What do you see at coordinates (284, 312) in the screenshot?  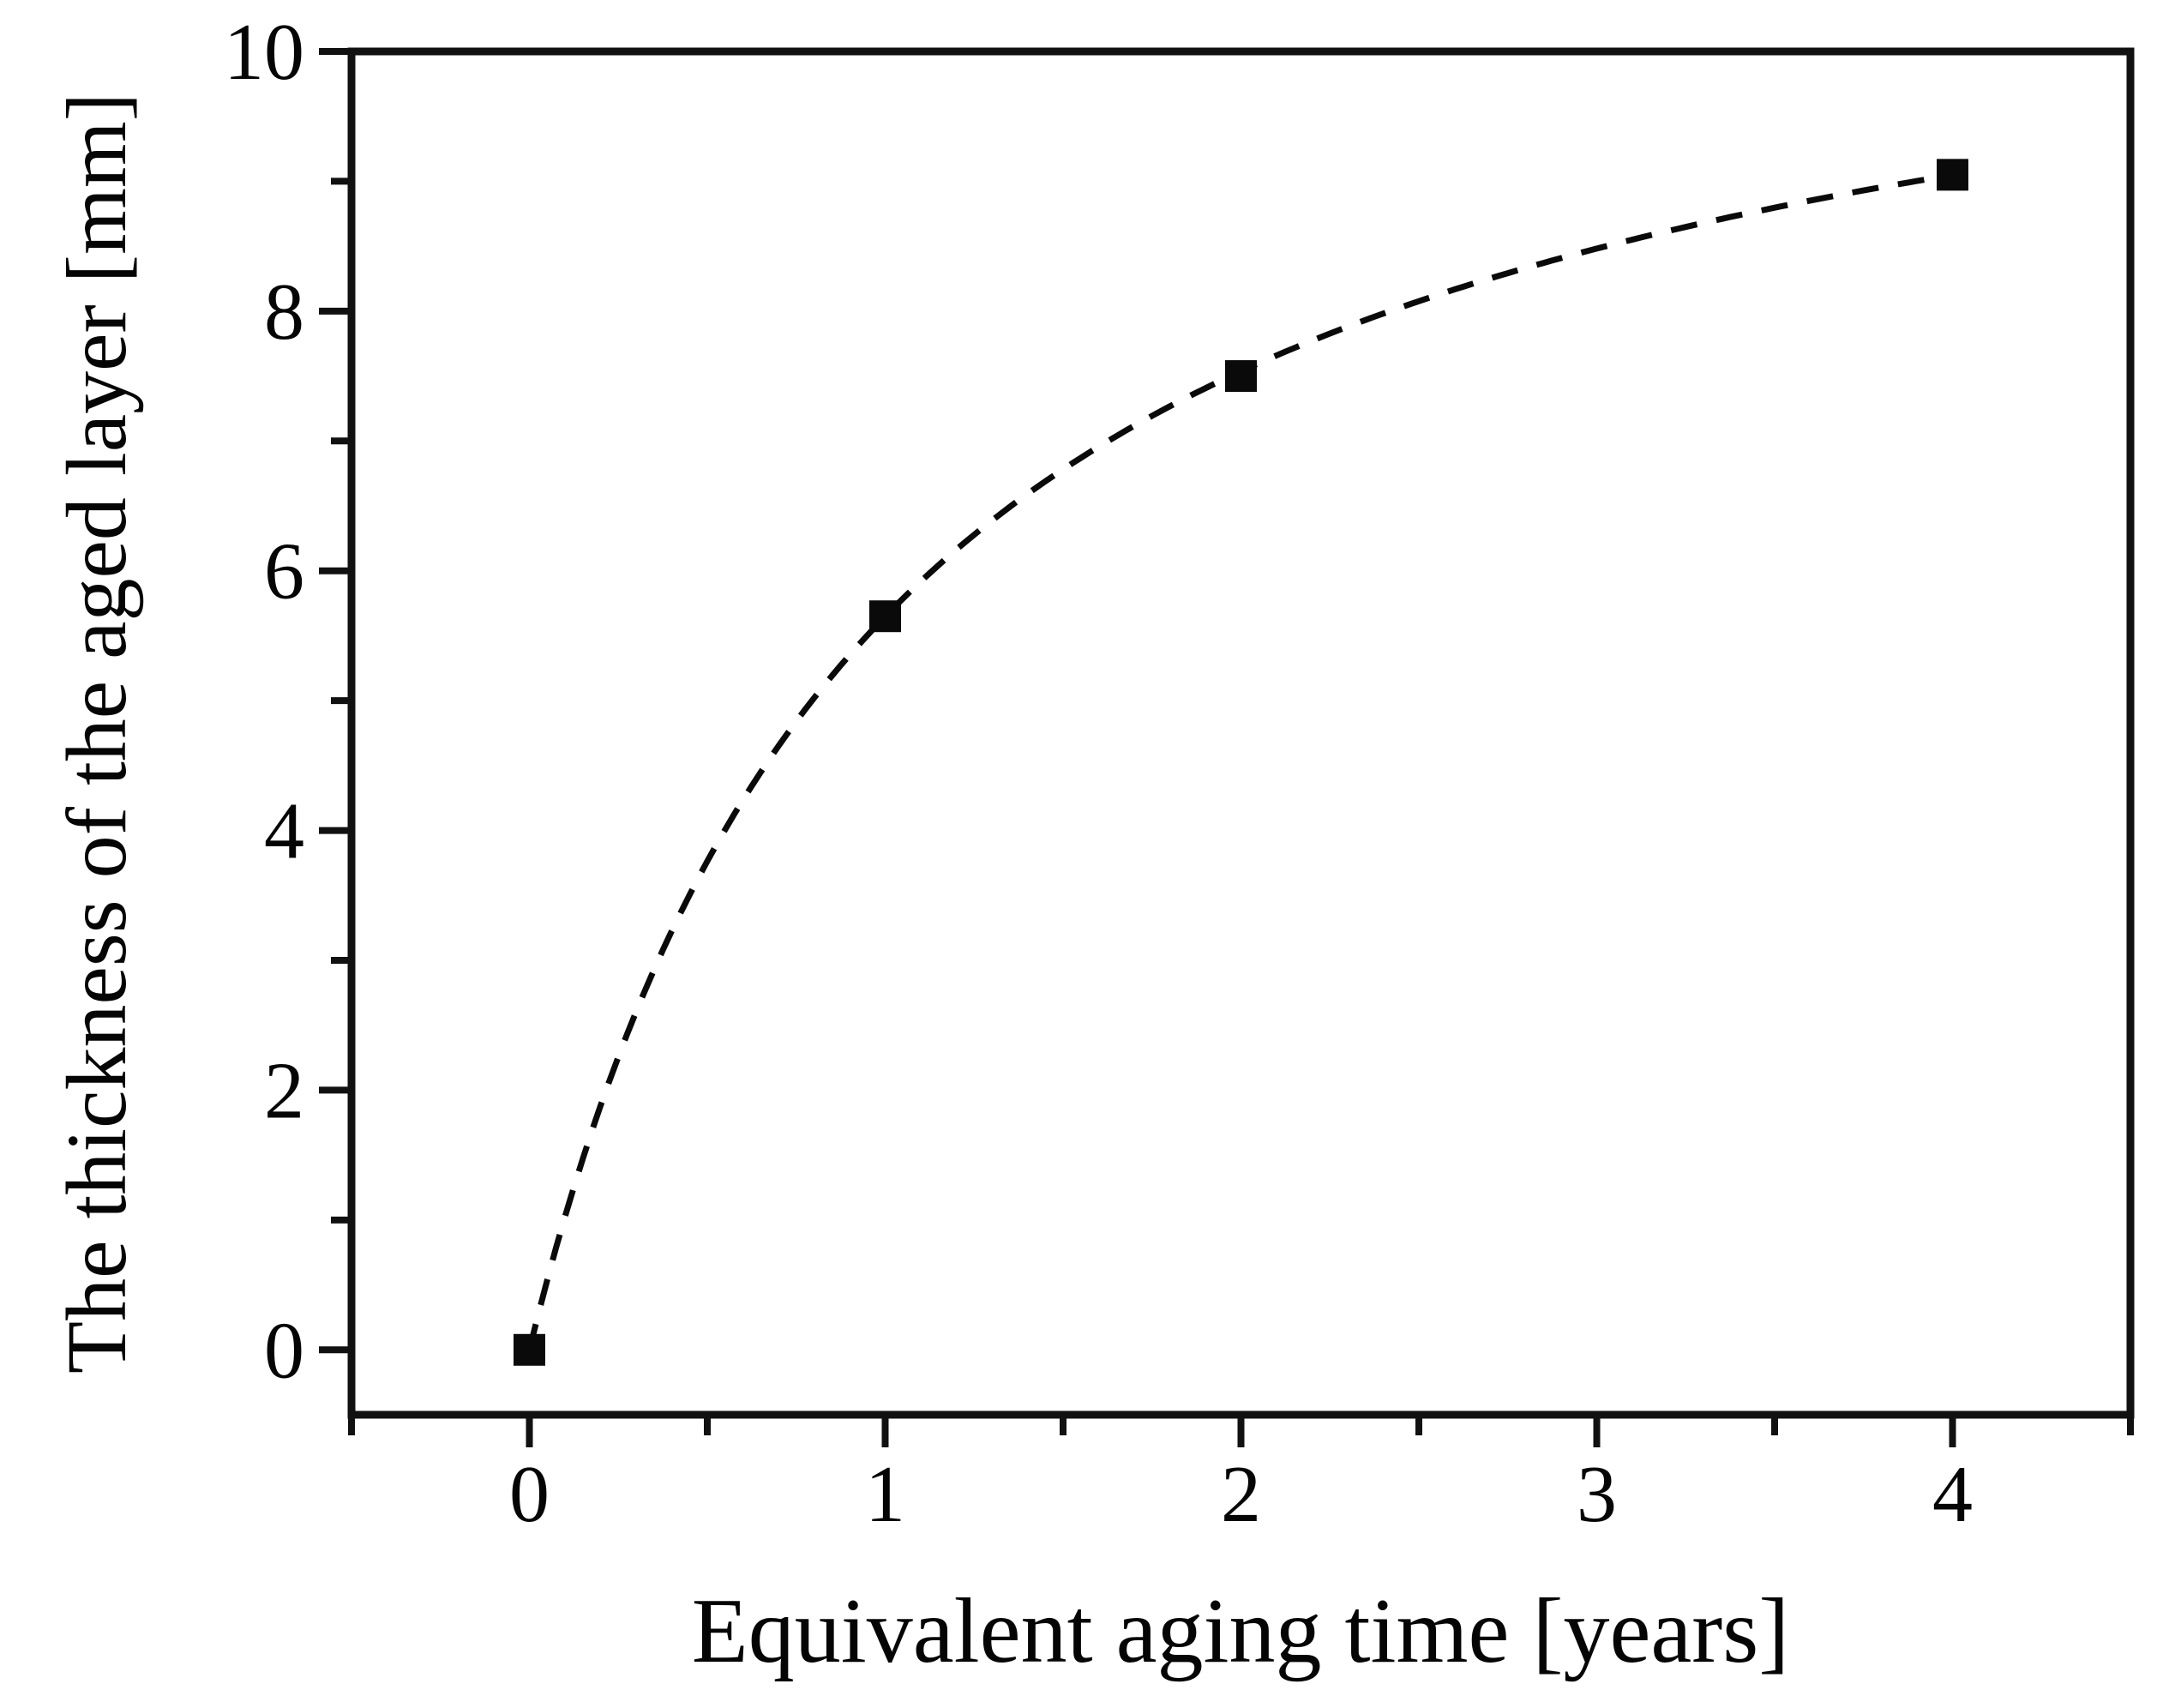 I see `y-tick-label: 8` at bounding box center [284, 312].